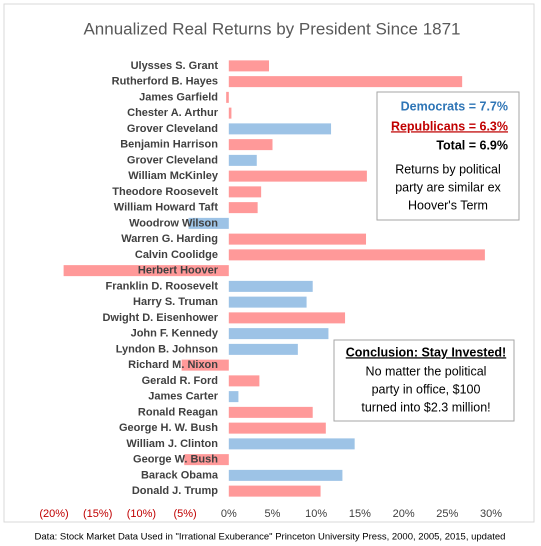 This screenshot has width=541, height=546. I want to click on x-tick-label: (15%), so click(97, 514).